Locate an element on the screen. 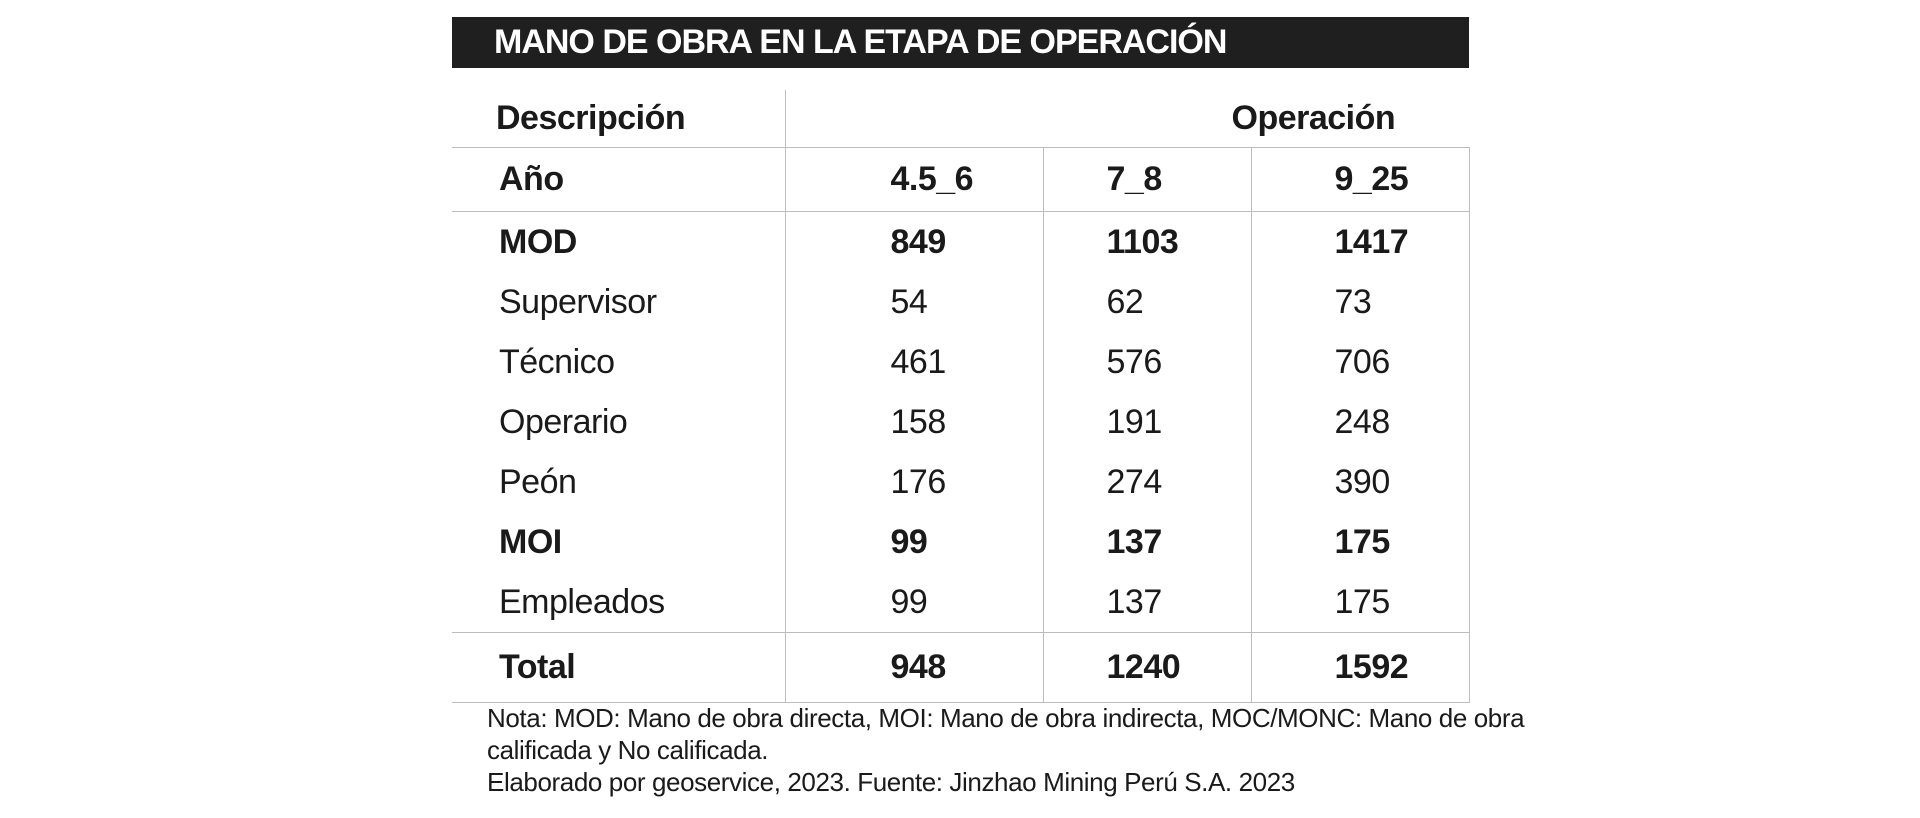  row-label: Operario is located at coordinates (563, 421).